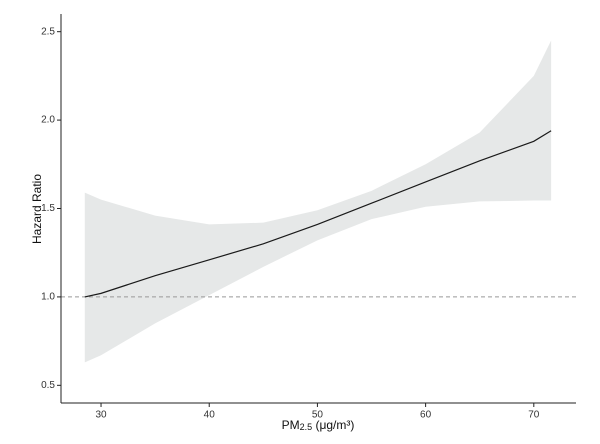 The image size is (600, 444). I want to click on y-tick-label: 1.5, so click(48, 208).